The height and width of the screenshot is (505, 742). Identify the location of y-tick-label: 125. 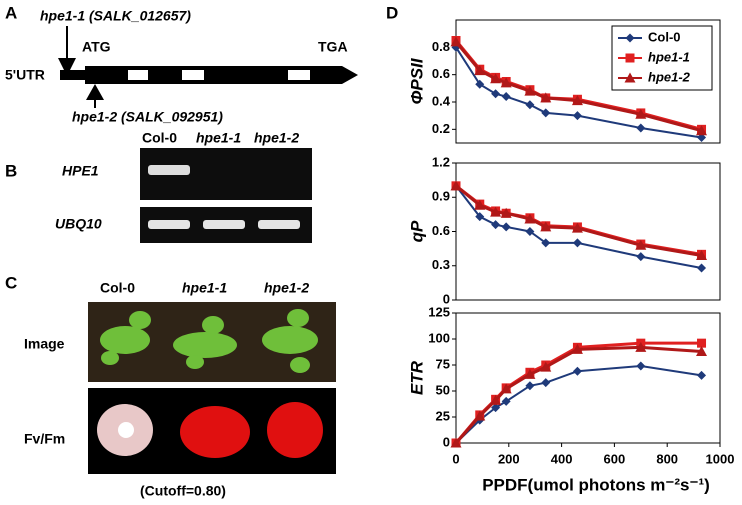
(439, 311).